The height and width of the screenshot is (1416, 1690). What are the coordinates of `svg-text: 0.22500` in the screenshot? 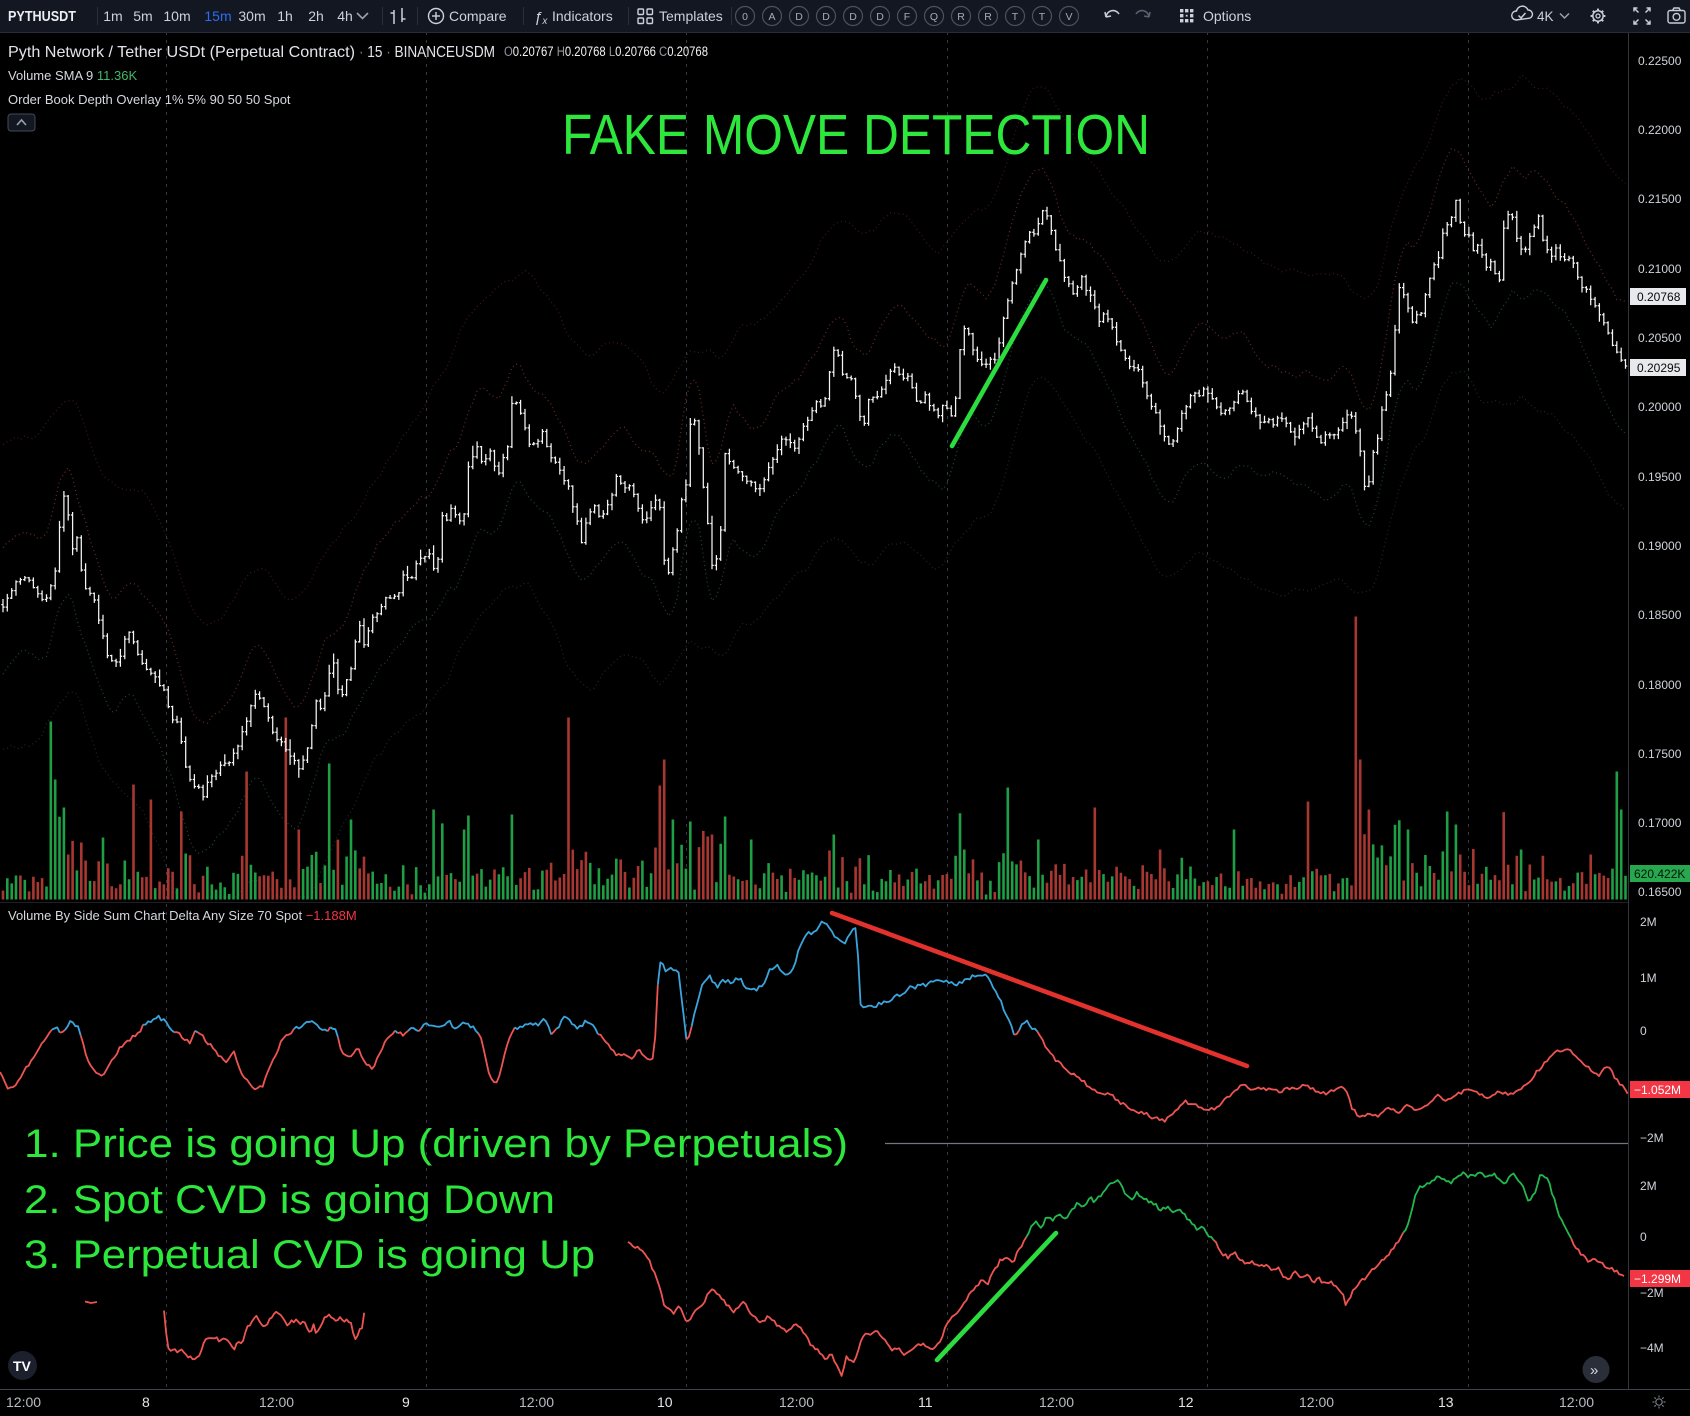 It's located at (1660, 61).